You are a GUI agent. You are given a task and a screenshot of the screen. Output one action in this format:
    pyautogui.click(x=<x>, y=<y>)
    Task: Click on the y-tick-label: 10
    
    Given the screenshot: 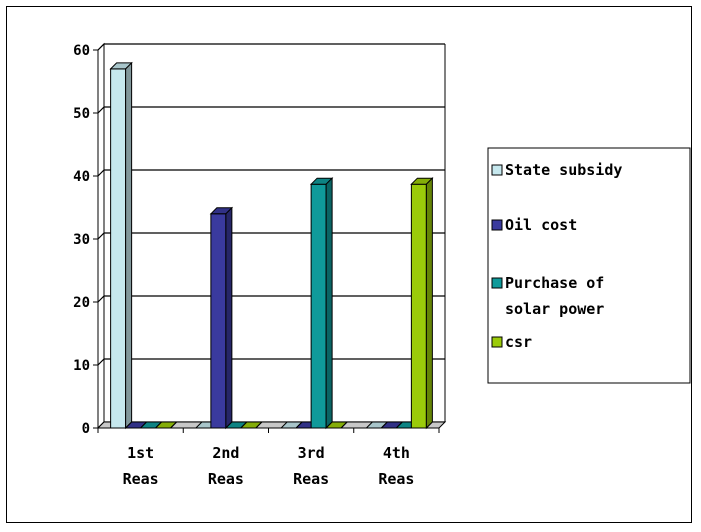 What is the action you would take?
    pyautogui.click(x=81, y=366)
    